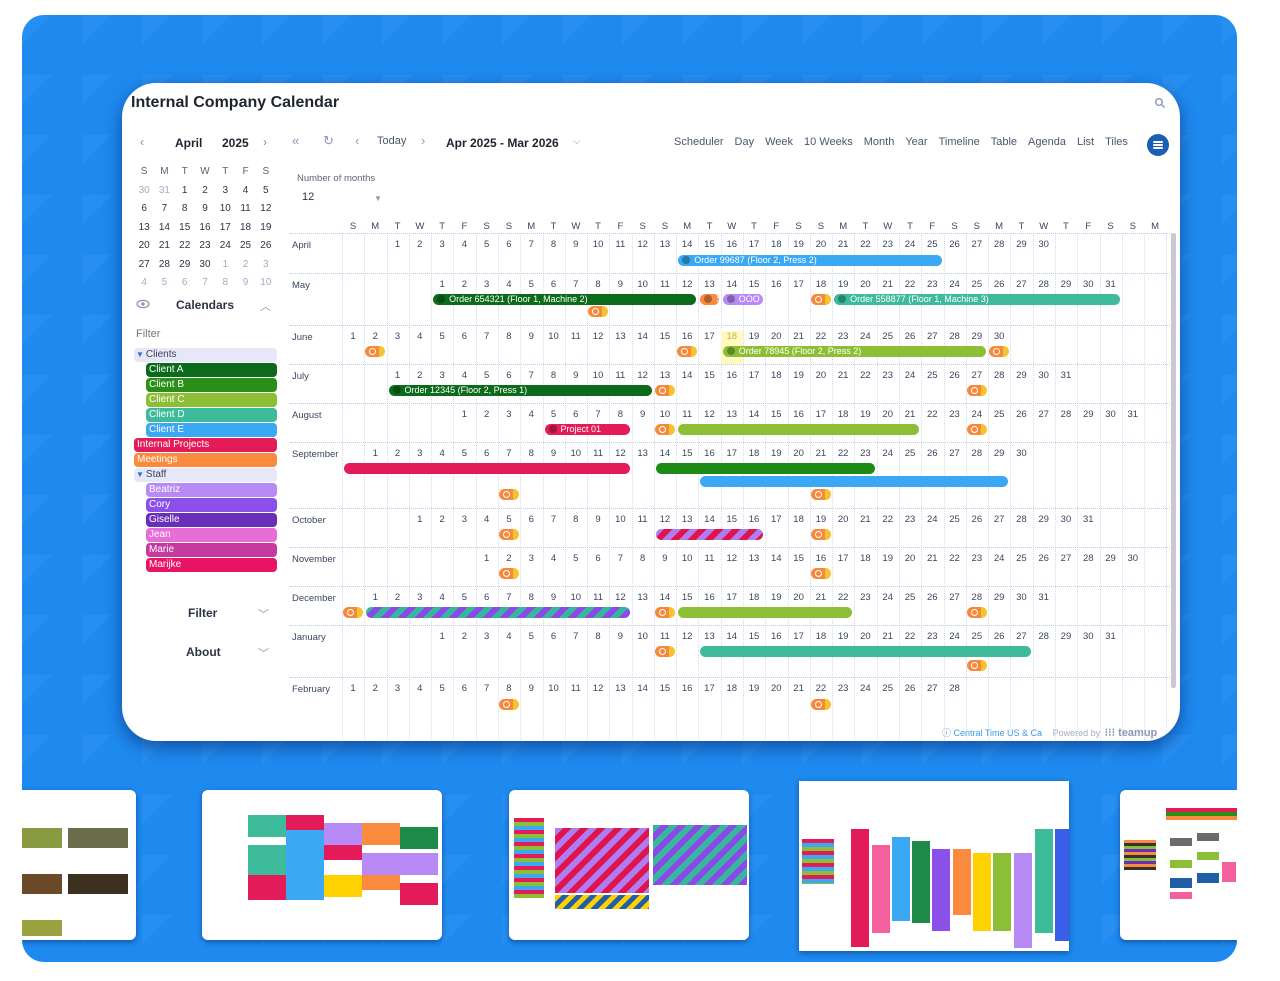 Image resolution: width=1280 pixels, height=981 pixels. Describe the element at coordinates (629, 865) in the screenshot. I see `thumb-developers-congress` at that location.